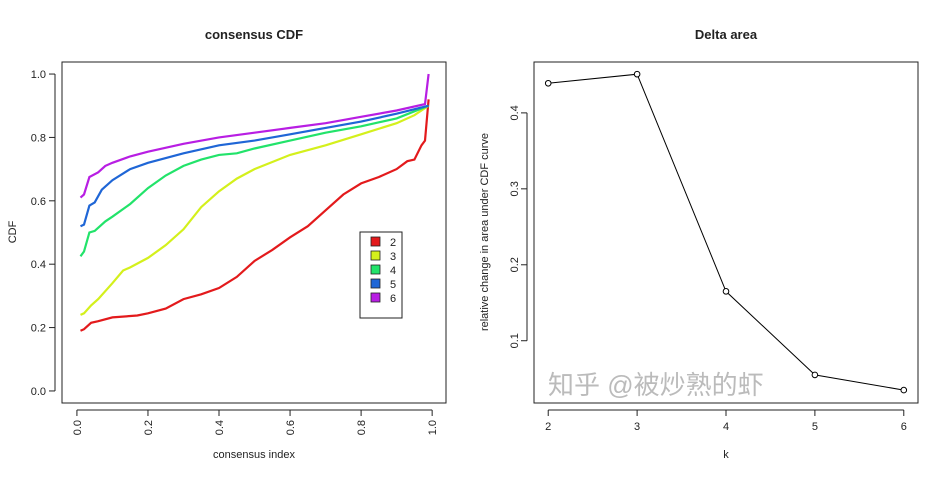 The width and height of the screenshot is (952, 485). Describe the element at coordinates (726, 427) in the screenshot. I see `delta-x-tick-label: 4` at that location.